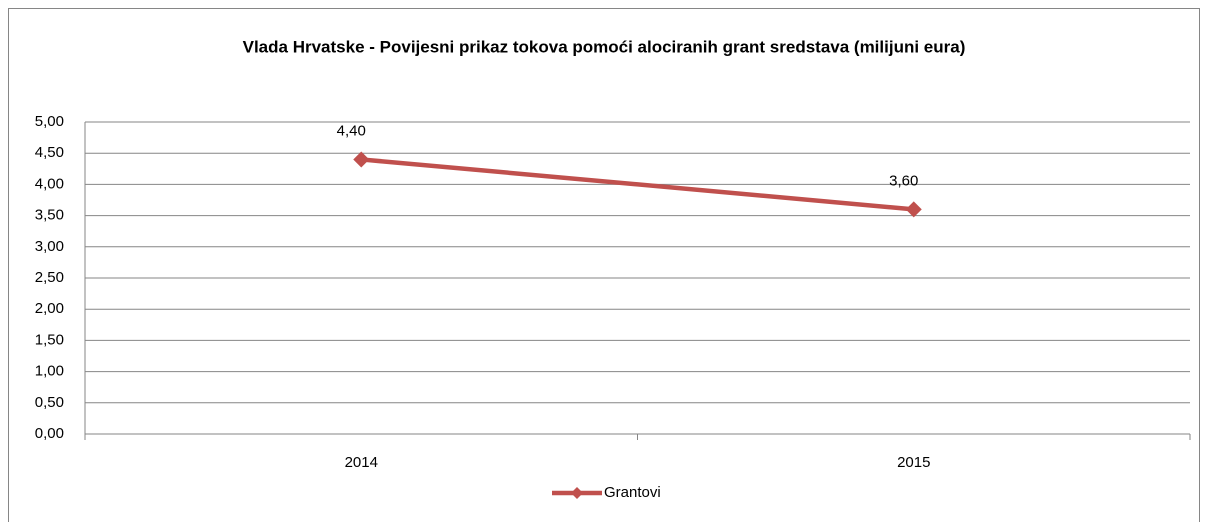 The width and height of the screenshot is (1208, 522). Describe the element at coordinates (361, 462) in the screenshot. I see `x-tick-label: 2014` at that location.